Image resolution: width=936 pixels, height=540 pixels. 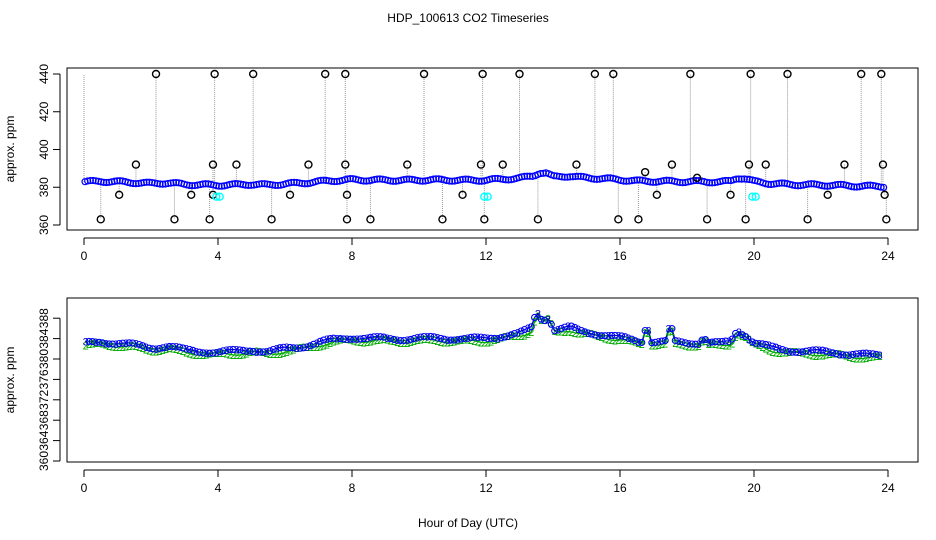 I want to click on series-2-point-61: 2, so click(x=290, y=352).